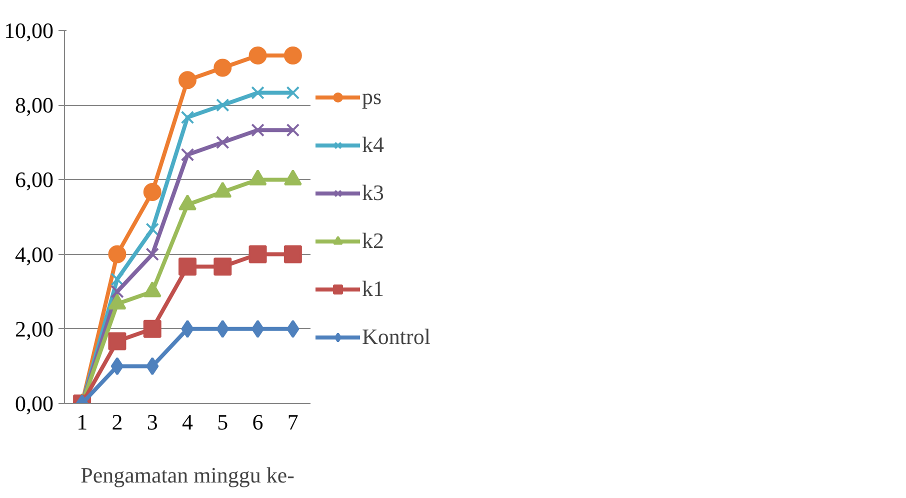  I want to click on x-tick-label: 7, so click(292, 422).